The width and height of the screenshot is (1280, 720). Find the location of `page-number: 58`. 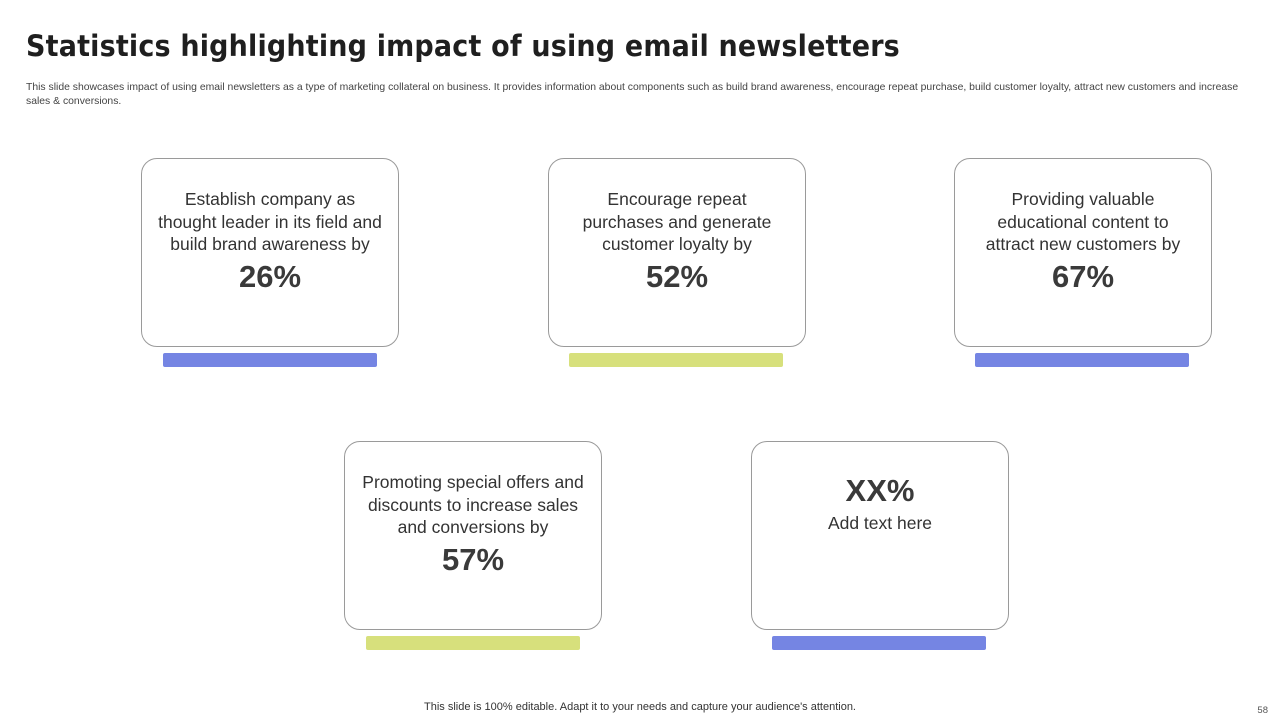

page-number: 58 is located at coordinates (1262, 710).